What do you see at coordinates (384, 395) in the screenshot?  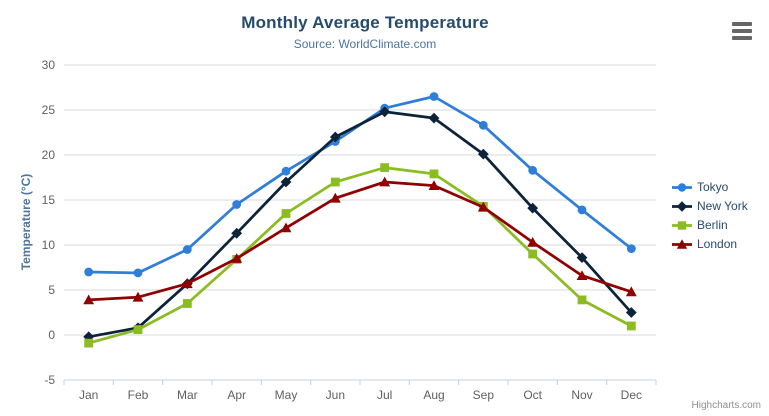 I see `svg-text: Jul` at bounding box center [384, 395].